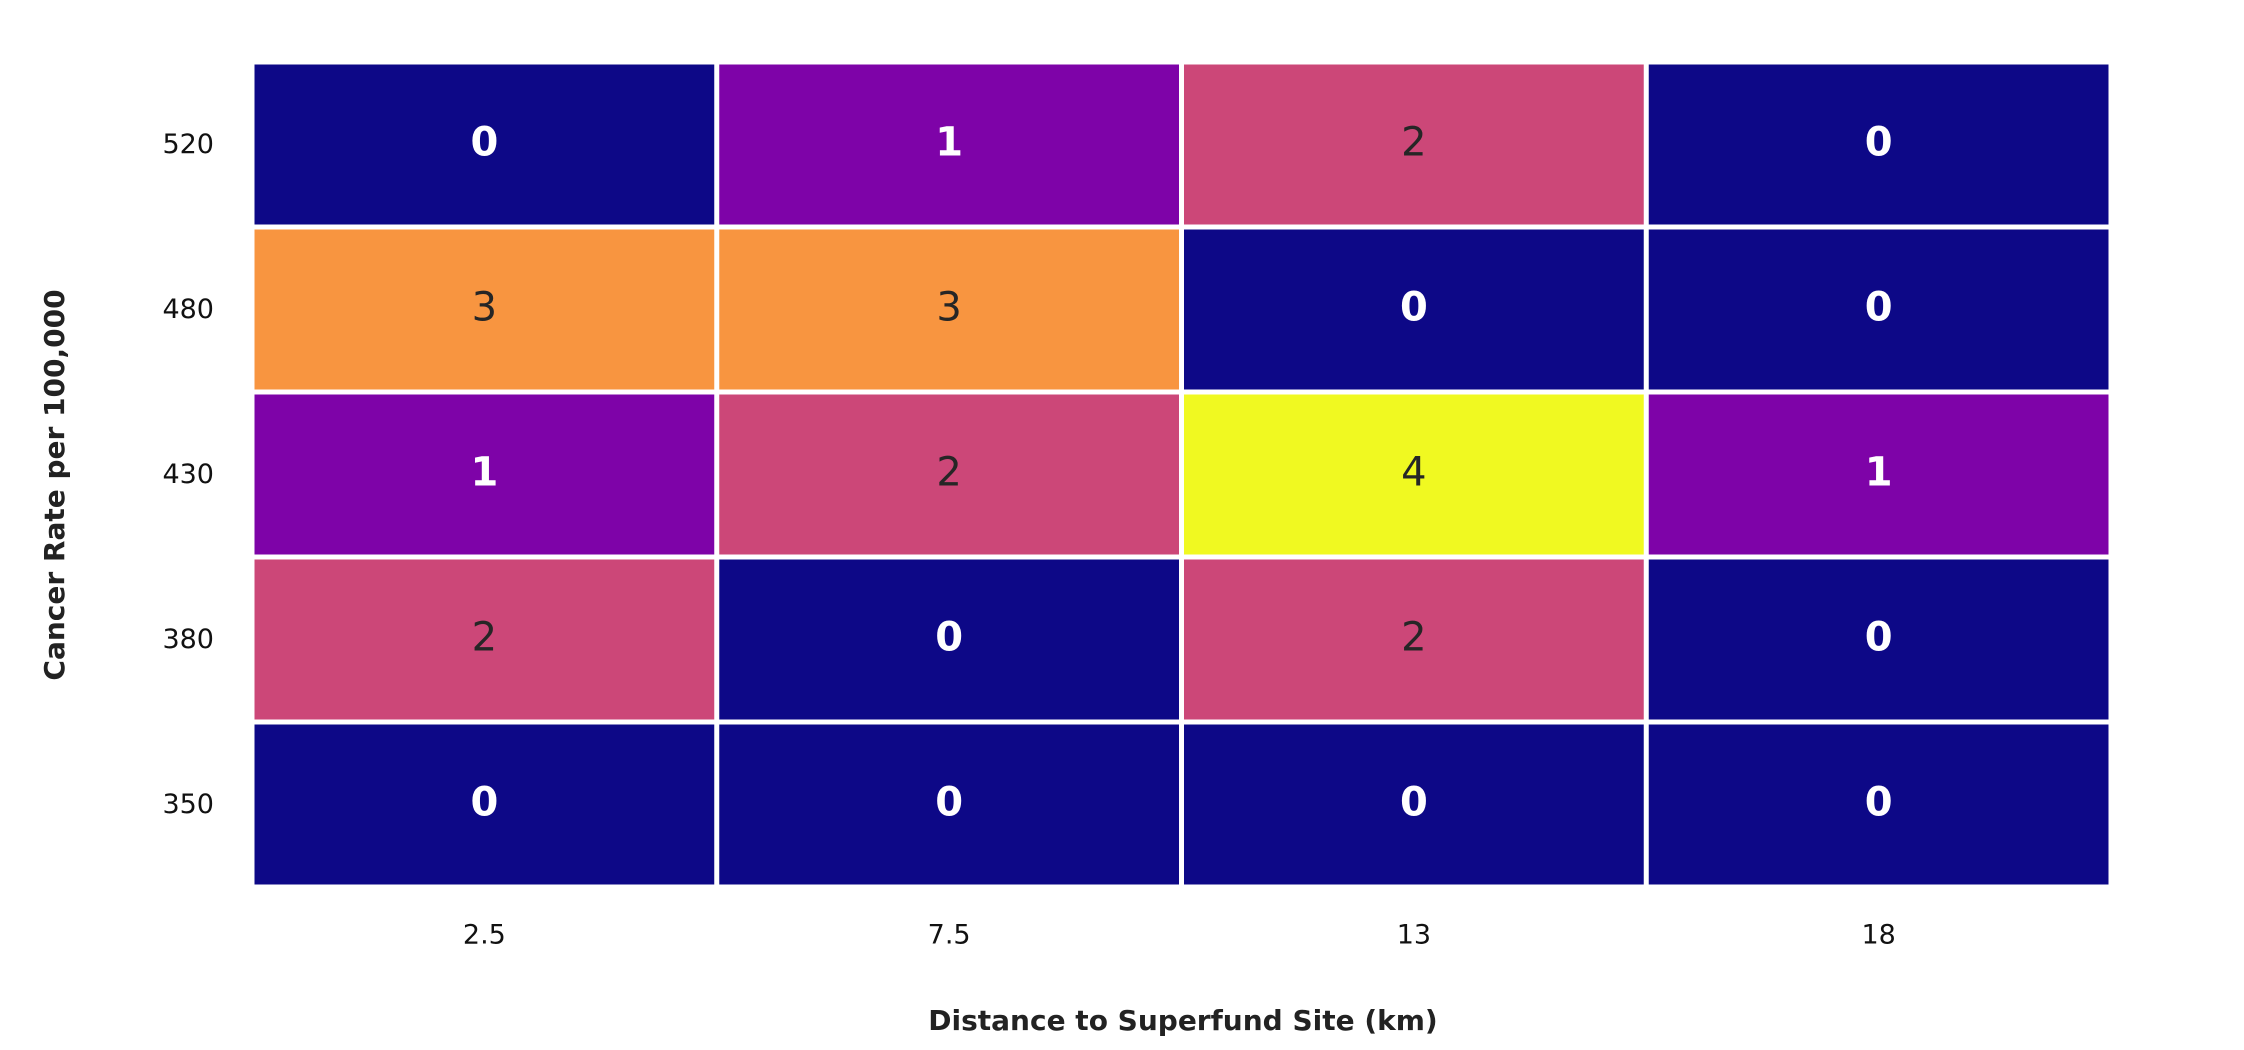 Image resolution: width=2244 pixels, height=1050 pixels. What do you see at coordinates (1878, 935) in the screenshot?
I see `x-axis-tick-label: 18` at bounding box center [1878, 935].